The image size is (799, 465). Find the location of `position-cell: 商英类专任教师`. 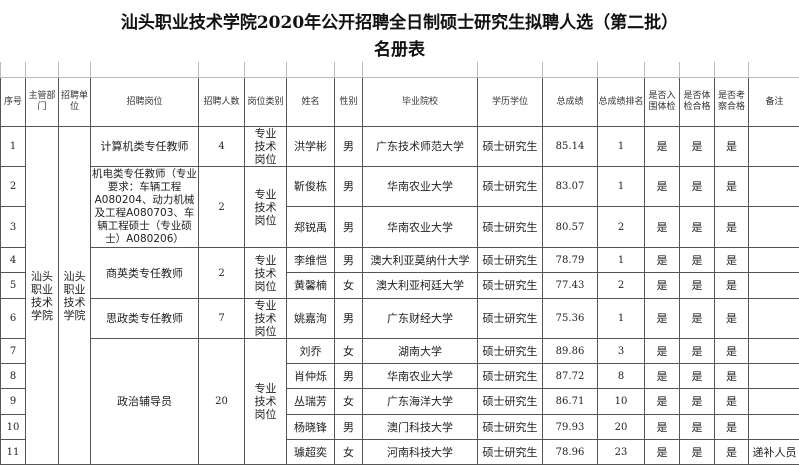

position-cell: 商英类专任教师 is located at coordinates (145, 273).